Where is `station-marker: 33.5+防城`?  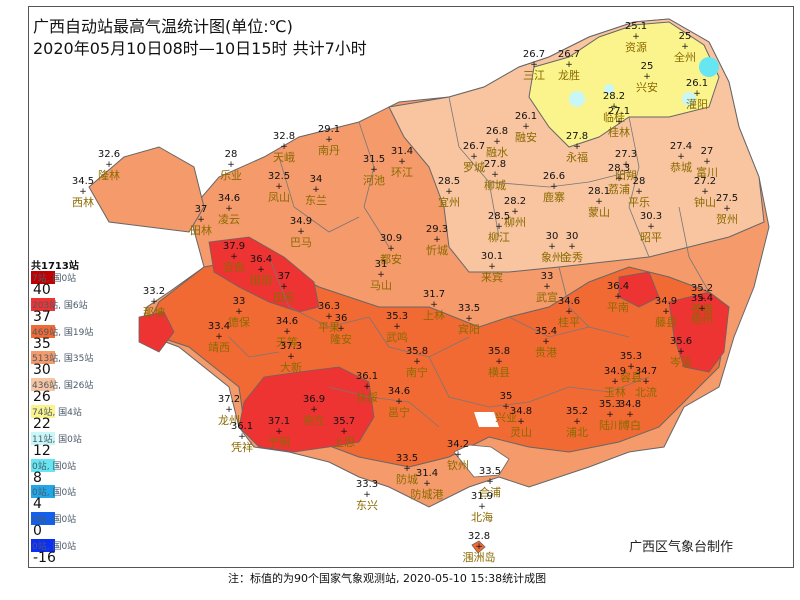
station-marker: 33.5+防城 is located at coordinates (407, 469).